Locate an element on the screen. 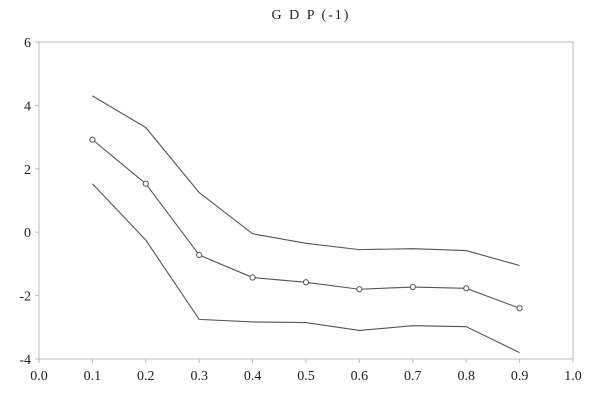 Image resolution: width=594 pixels, height=397 pixels. x-axis: 0.0 0.1 0.2 0.3 0.4 0.5 0.6 0.7 0.8 0.9 1.0 is located at coordinates (306, 371).